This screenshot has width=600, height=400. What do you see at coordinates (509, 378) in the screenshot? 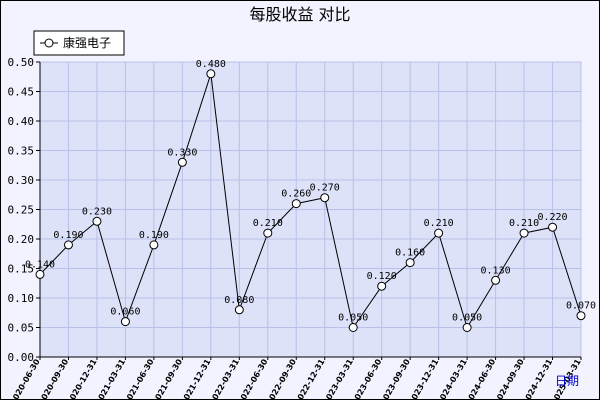
I see `x-tick-label: 2024-09-30` at bounding box center [509, 378].